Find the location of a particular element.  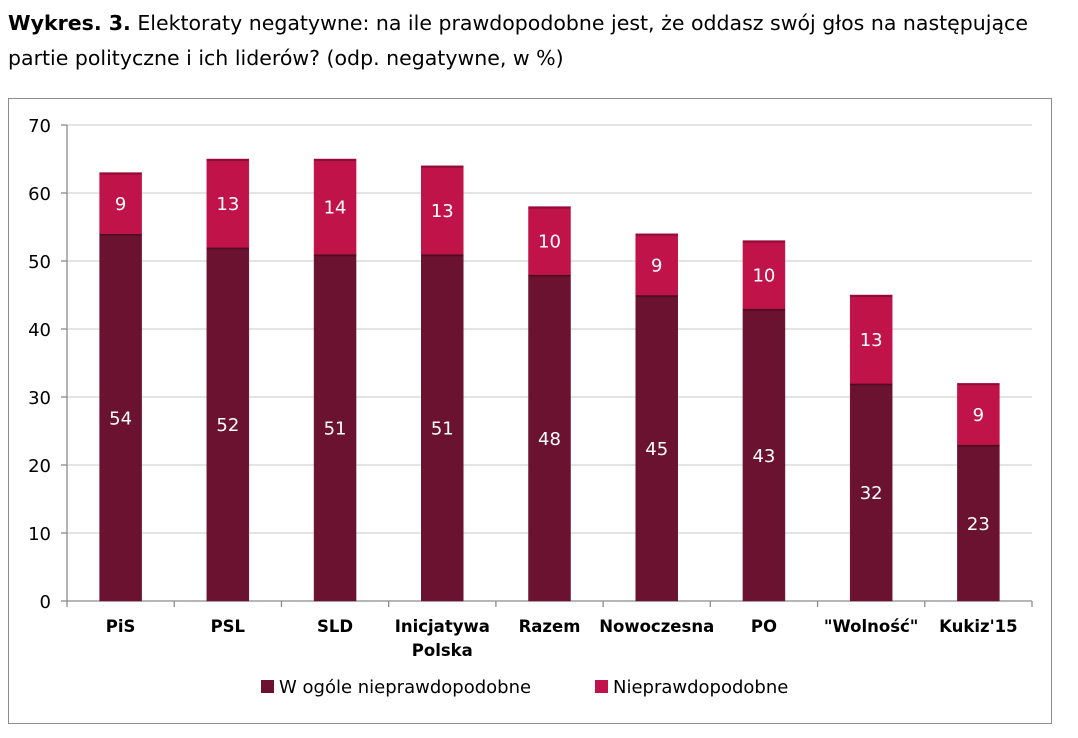

data-label: 45 is located at coordinates (656, 449).